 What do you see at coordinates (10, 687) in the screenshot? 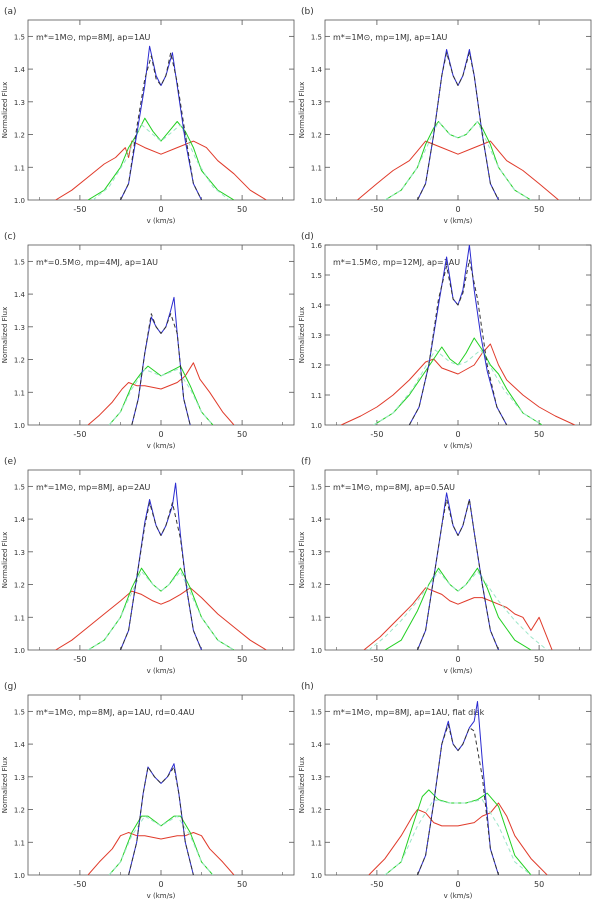
I see `panel-label: (g)` at bounding box center [10, 687].